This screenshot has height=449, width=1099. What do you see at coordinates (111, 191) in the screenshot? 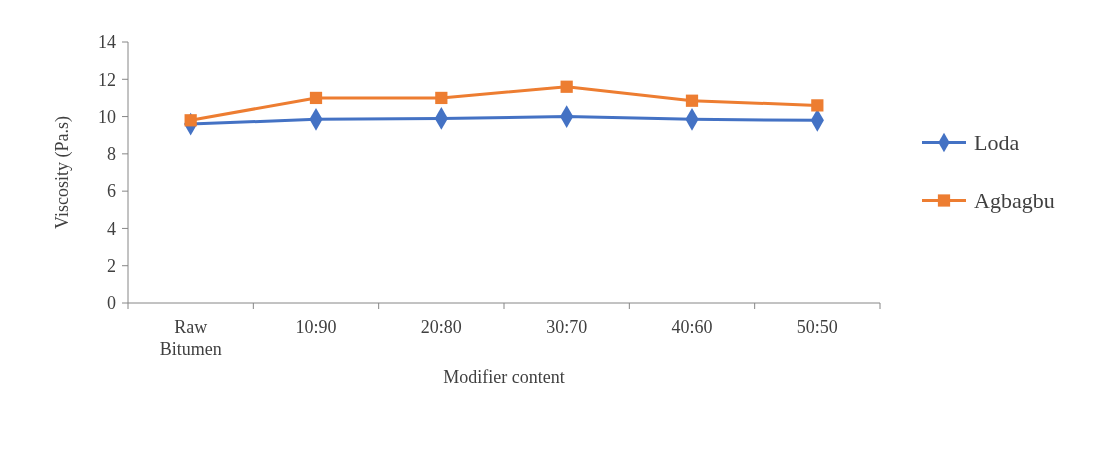
I see `y-tick-label: 6` at bounding box center [111, 191].